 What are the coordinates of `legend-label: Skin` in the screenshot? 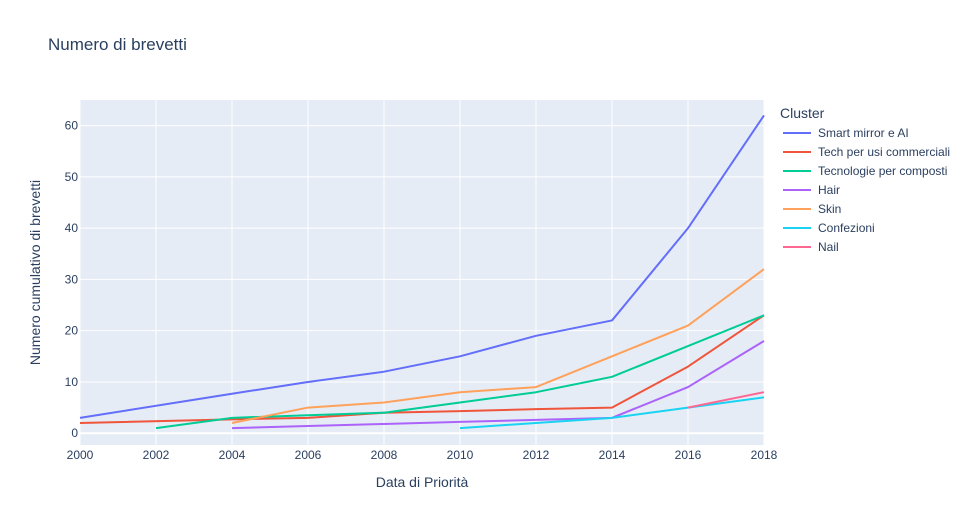 It's located at (829, 209).